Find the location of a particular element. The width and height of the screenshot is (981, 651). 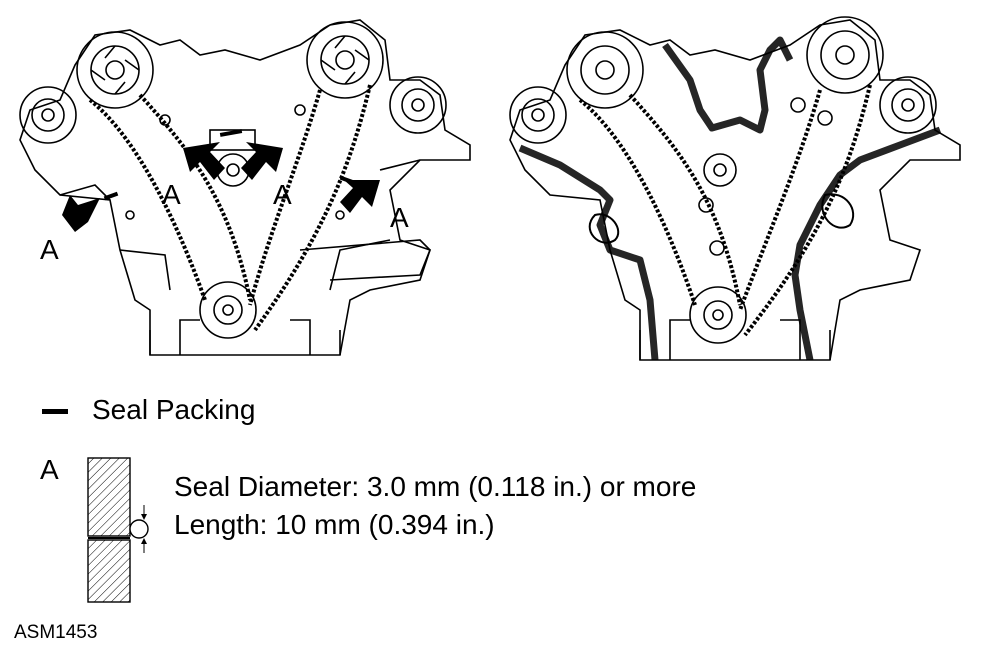

seal-packing-symbol is located at coordinates (55, 411).